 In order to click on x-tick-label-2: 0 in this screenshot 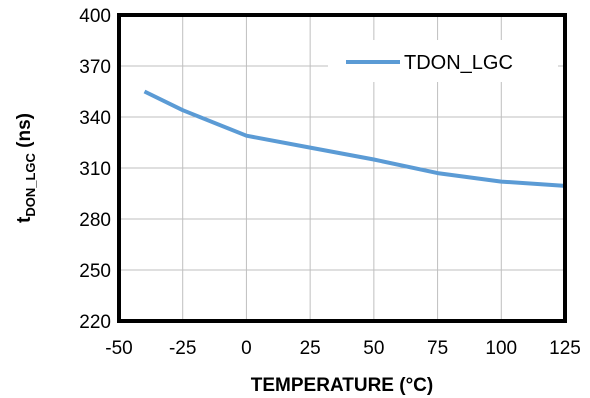, I will do `click(246, 348)`.